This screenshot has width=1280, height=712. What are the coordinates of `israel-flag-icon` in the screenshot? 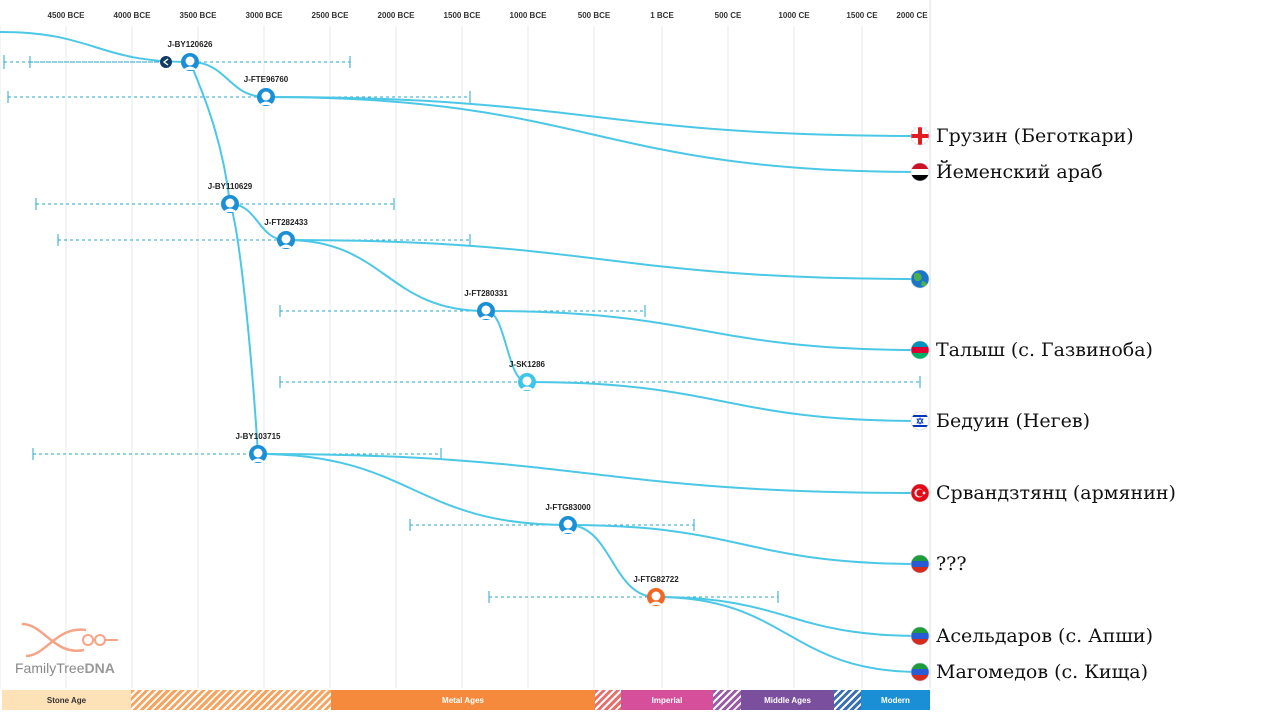 It's located at (920, 421).